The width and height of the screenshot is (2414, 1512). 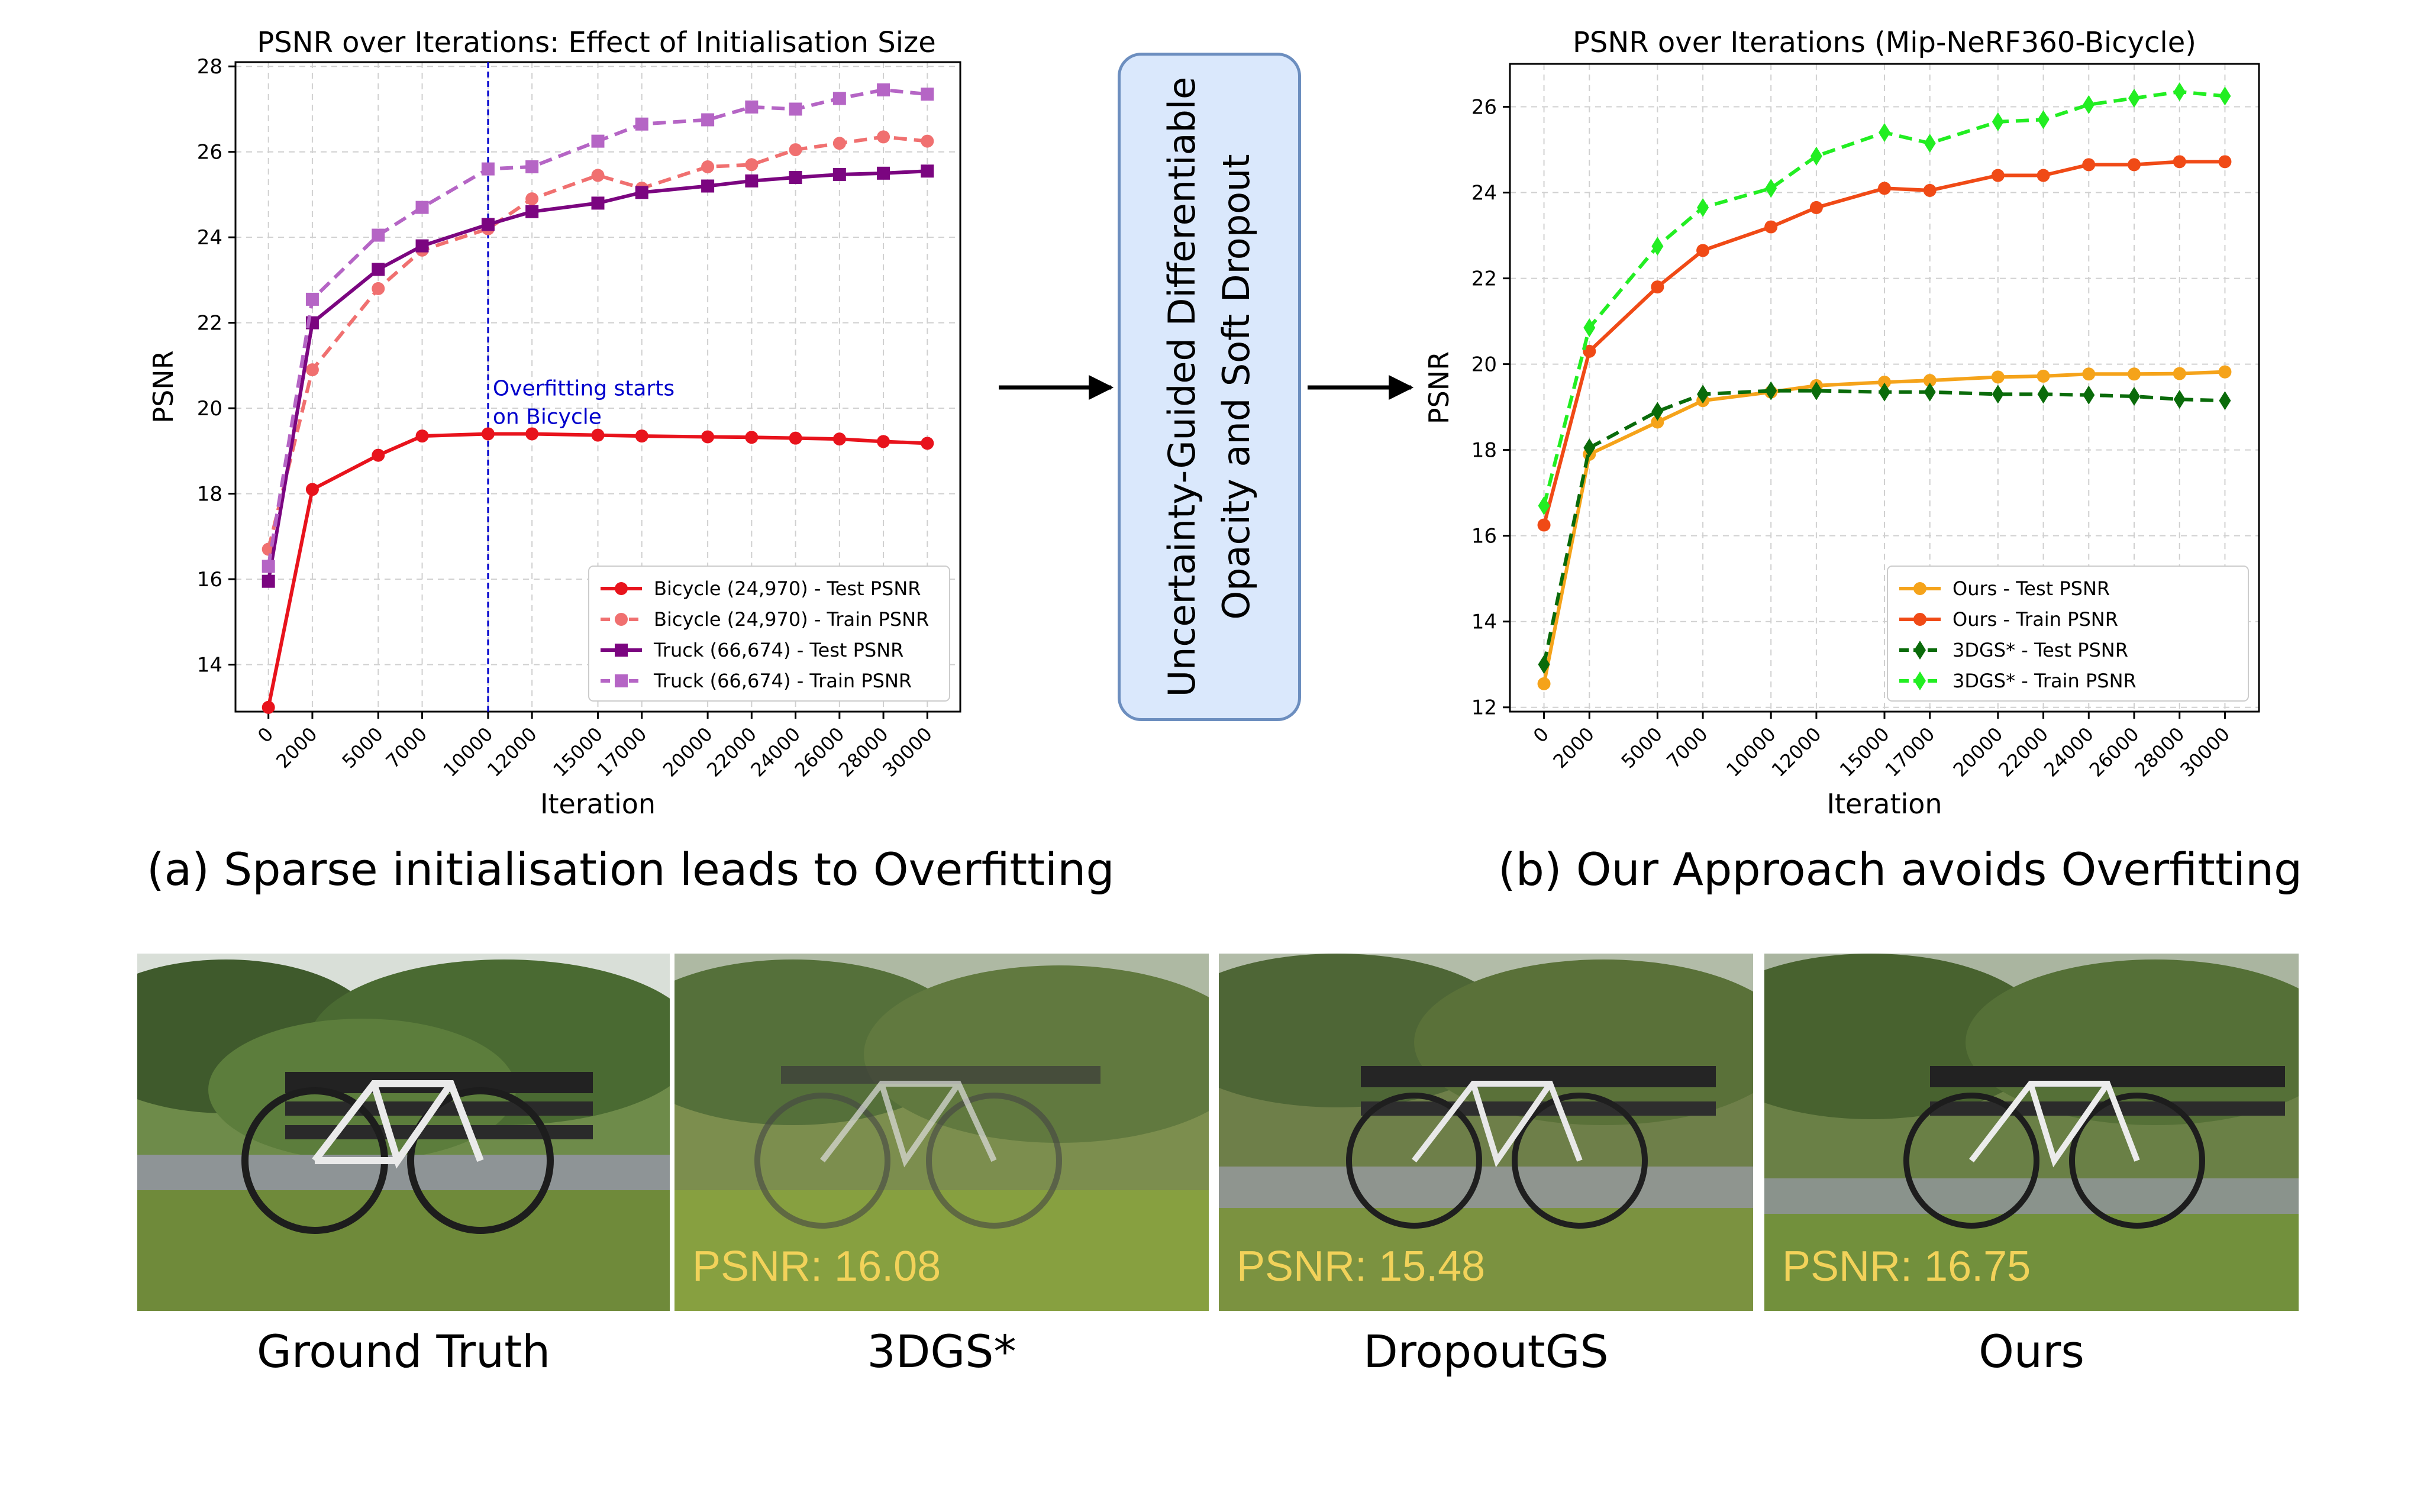 What do you see at coordinates (1361, 1266) in the screenshot?
I see `dropoutgs-psnr: PSNR: 15.48` at bounding box center [1361, 1266].